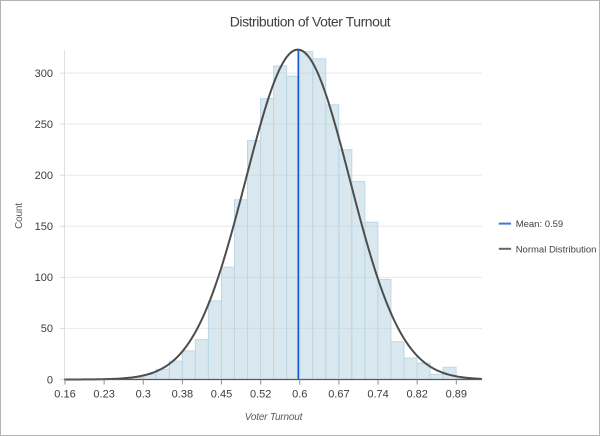 The width and height of the screenshot is (600, 436). What do you see at coordinates (44, 227) in the screenshot?
I see `svg-text: 150` at bounding box center [44, 227].